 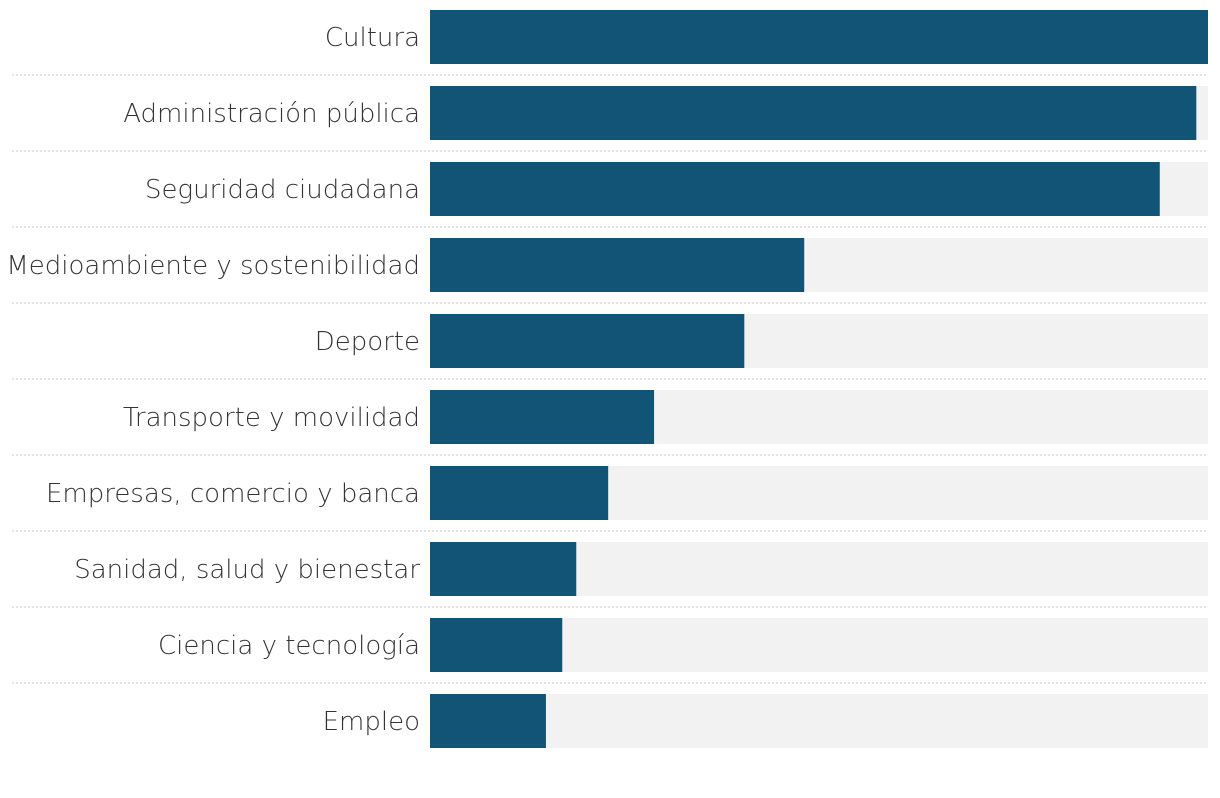 What do you see at coordinates (289, 646) in the screenshot?
I see `category-label: Ciencia y tecnología` at bounding box center [289, 646].